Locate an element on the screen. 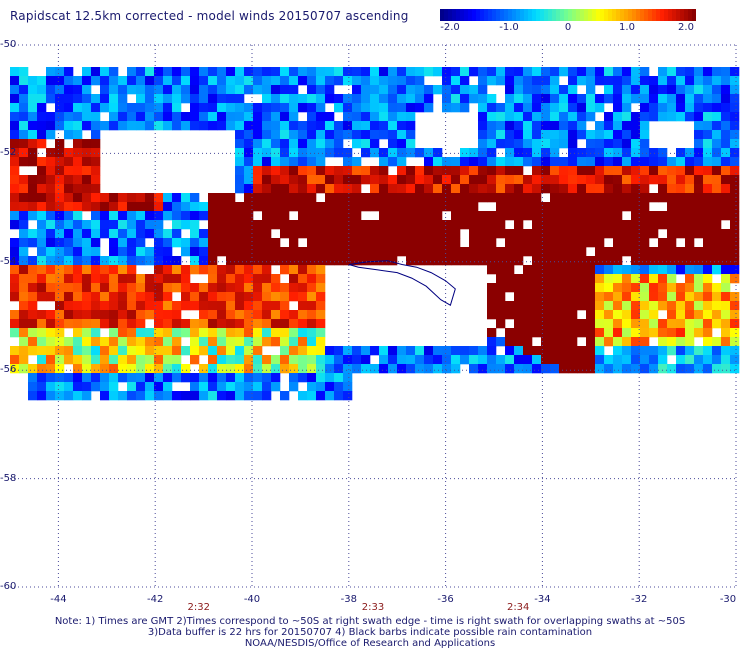 The image size is (740, 650). colorbar-tick-label: 1.0 is located at coordinates (627, 27).